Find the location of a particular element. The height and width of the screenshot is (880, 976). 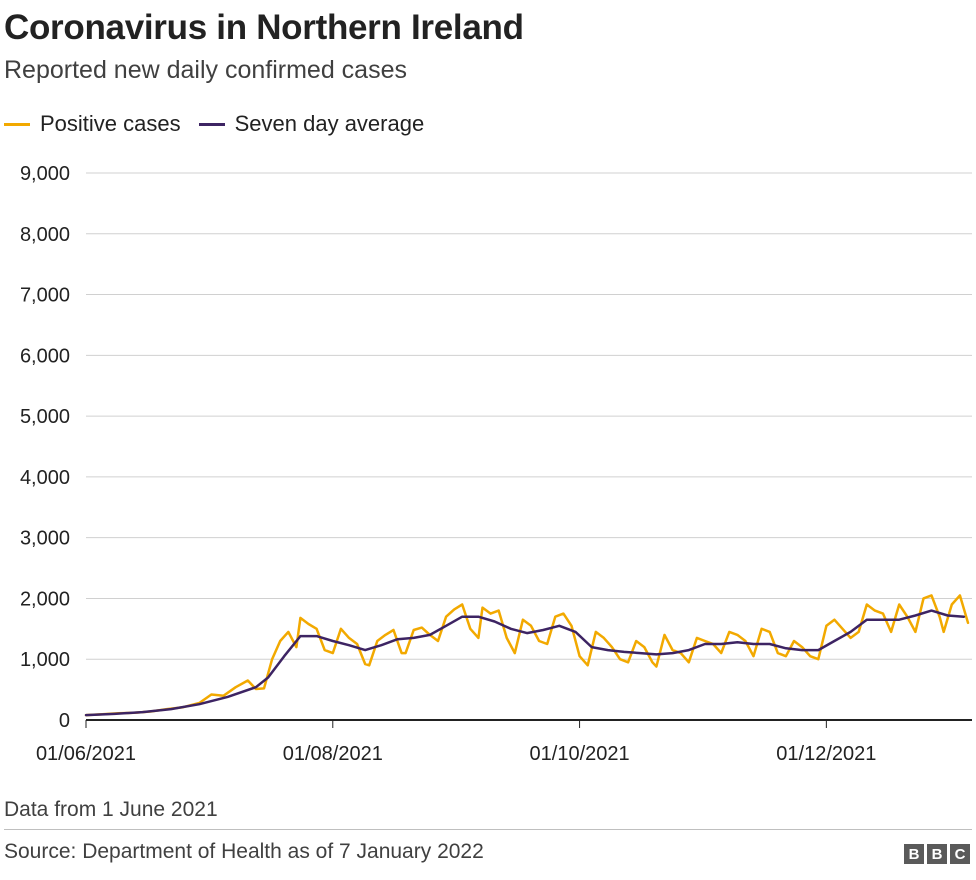

y-tick-label: 6,000 is located at coordinates (45, 356).